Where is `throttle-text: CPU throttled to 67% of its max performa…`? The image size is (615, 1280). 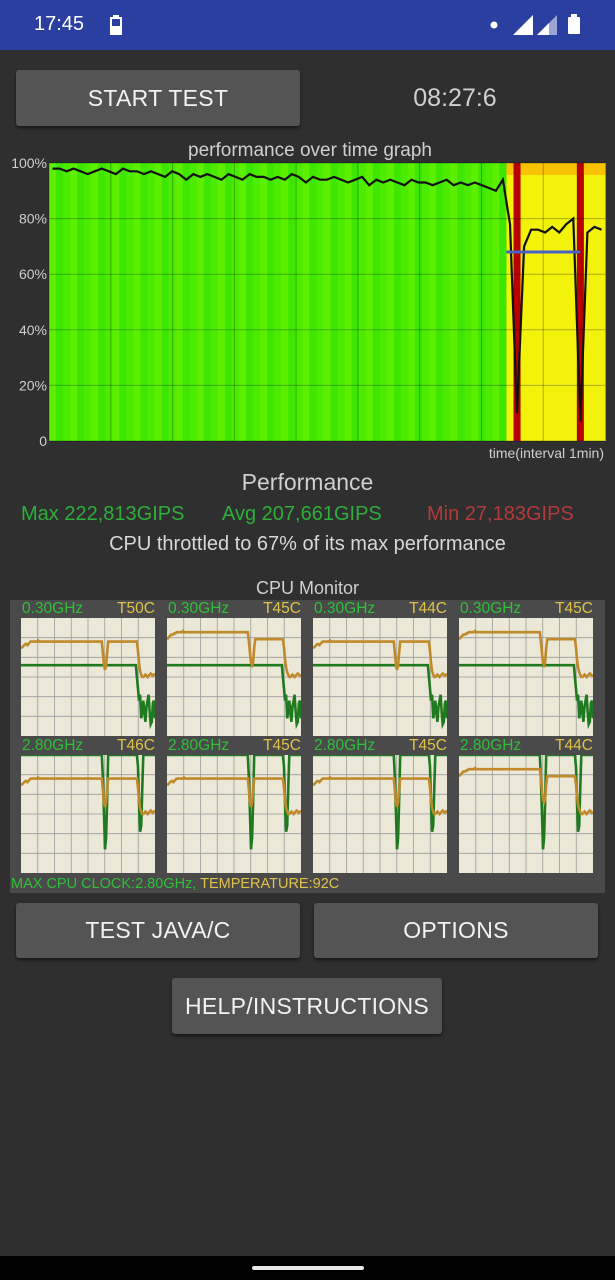
throttle-text: CPU throttled to 67% of its max performa… is located at coordinates (307, 544).